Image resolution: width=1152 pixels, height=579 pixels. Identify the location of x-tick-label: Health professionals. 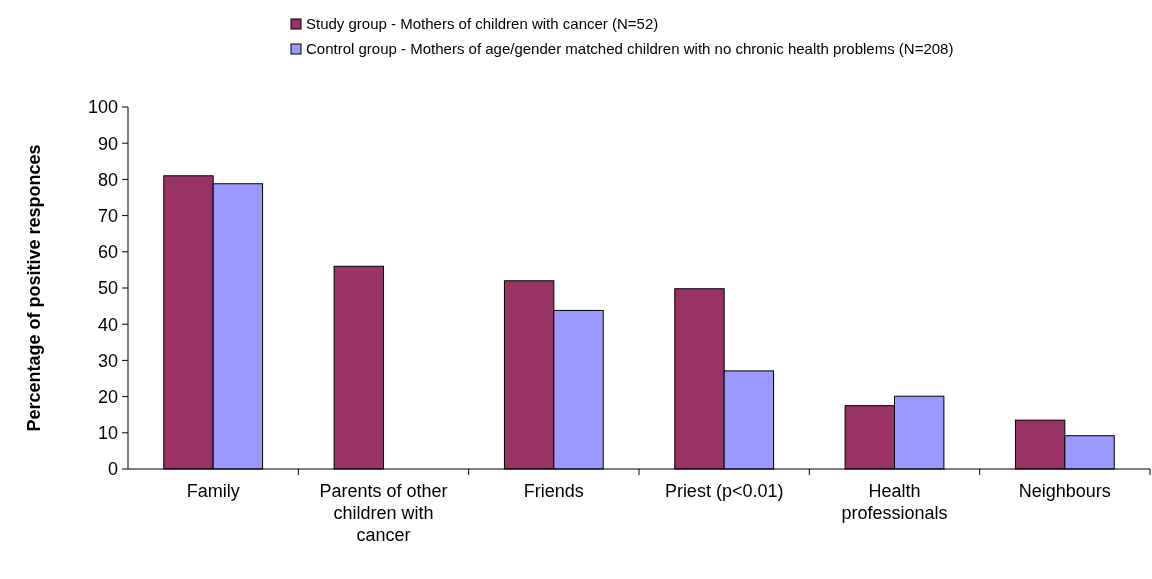
(894, 502).